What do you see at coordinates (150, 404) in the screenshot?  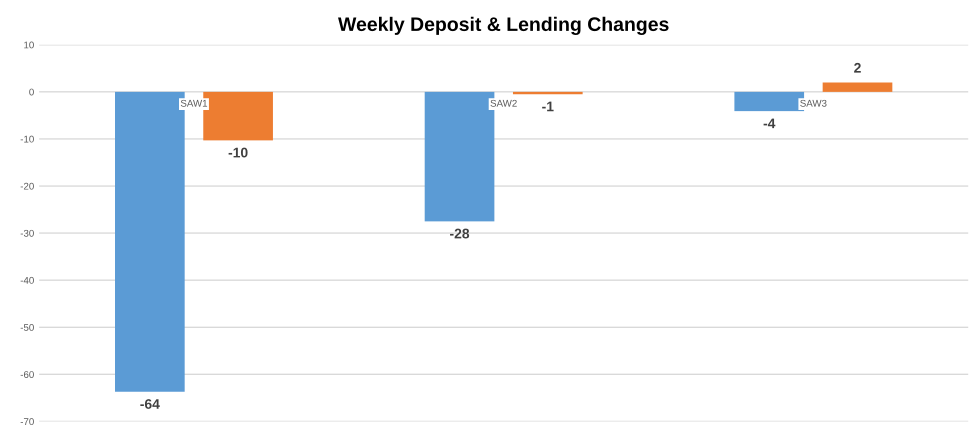 I see `data-label: -64` at bounding box center [150, 404].